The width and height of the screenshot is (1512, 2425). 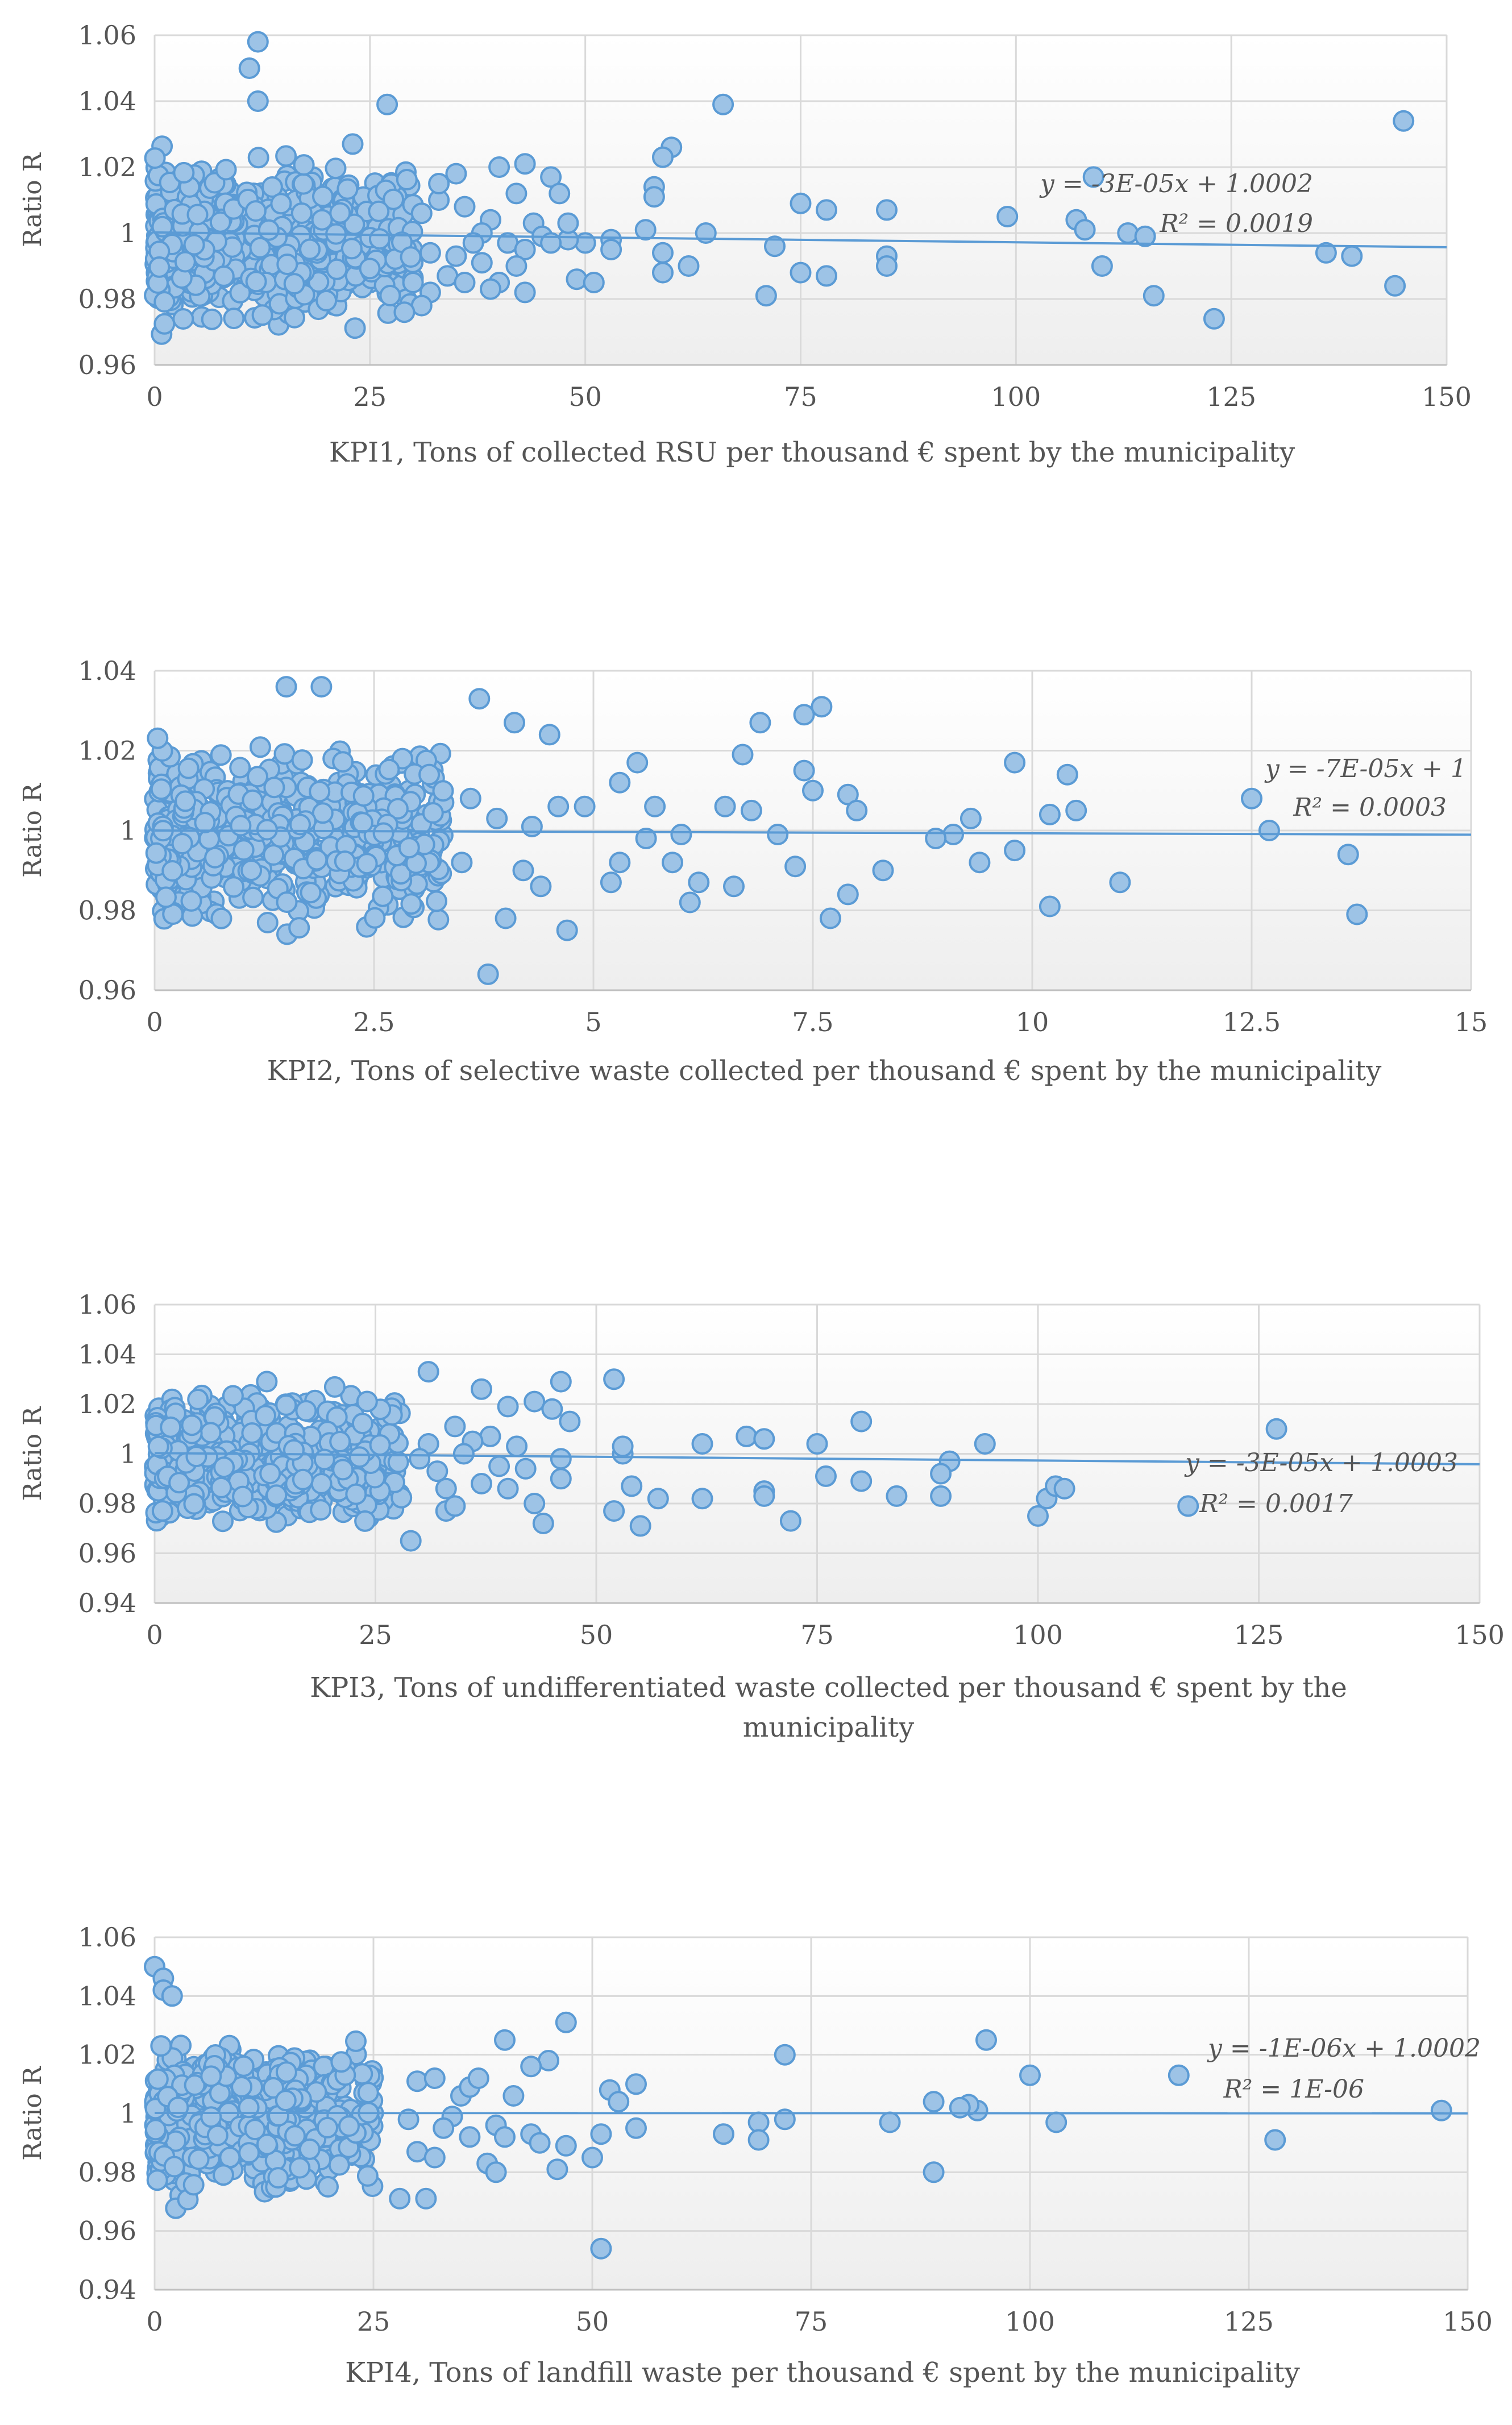 What do you see at coordinates (1236, 223) in the screenshot?
I see `r-squared-label: R² = 0.0019` at bounding box center [1236, 223].